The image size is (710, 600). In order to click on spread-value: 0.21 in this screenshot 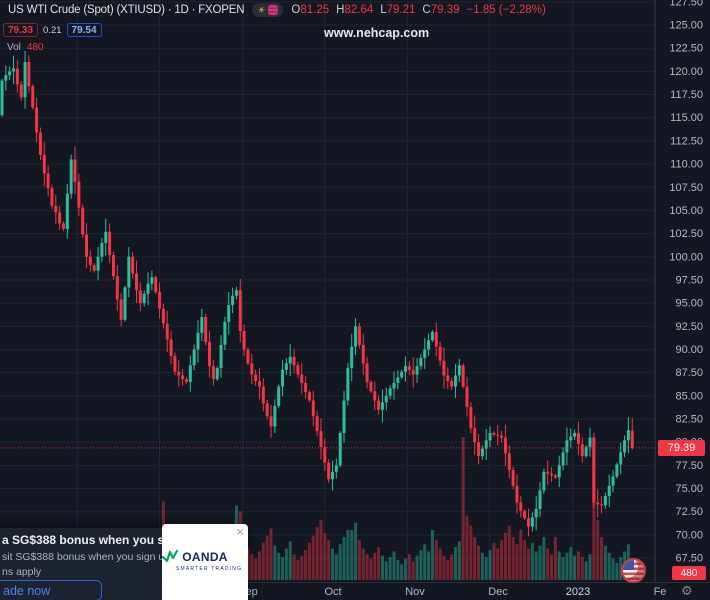, I will do `click(52, 30)`.